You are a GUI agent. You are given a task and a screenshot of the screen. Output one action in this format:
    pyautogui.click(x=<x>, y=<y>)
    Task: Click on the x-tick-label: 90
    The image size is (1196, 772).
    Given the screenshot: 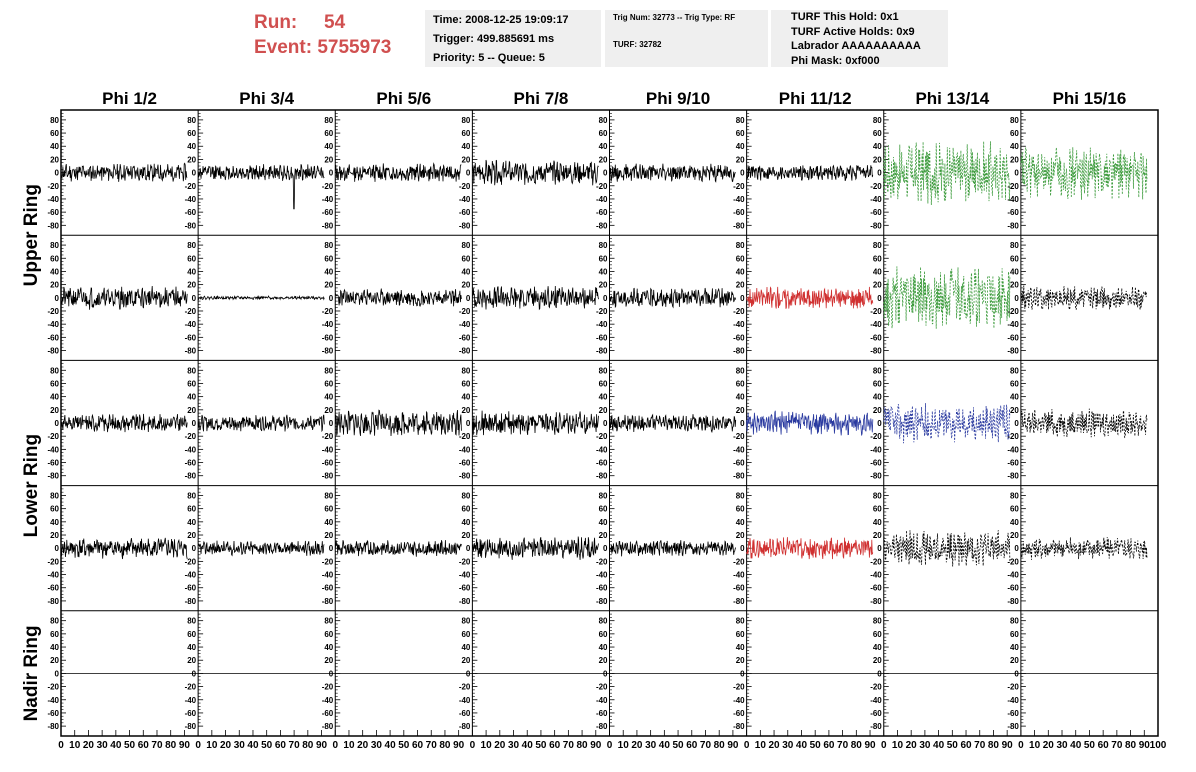 What is the action you would take?
    pyautogui.click(x=870, y=745)
    